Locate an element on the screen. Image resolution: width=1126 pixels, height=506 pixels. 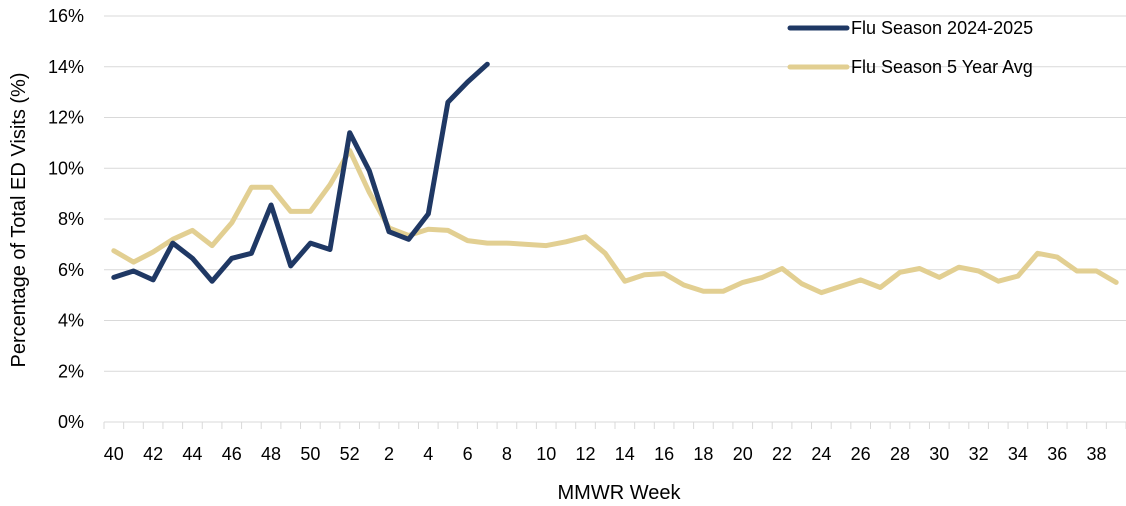
x-axis is located at coordinates (614, 425).